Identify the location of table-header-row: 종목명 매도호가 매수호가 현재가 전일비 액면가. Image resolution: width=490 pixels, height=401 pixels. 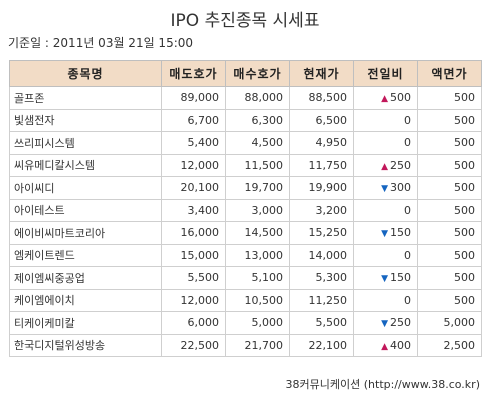
(245, 73).